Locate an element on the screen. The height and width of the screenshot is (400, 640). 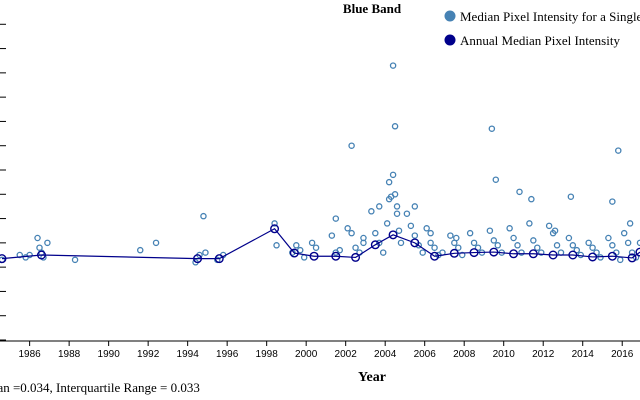
x-tick-label: 1998 is located at coordinates (267, 354).